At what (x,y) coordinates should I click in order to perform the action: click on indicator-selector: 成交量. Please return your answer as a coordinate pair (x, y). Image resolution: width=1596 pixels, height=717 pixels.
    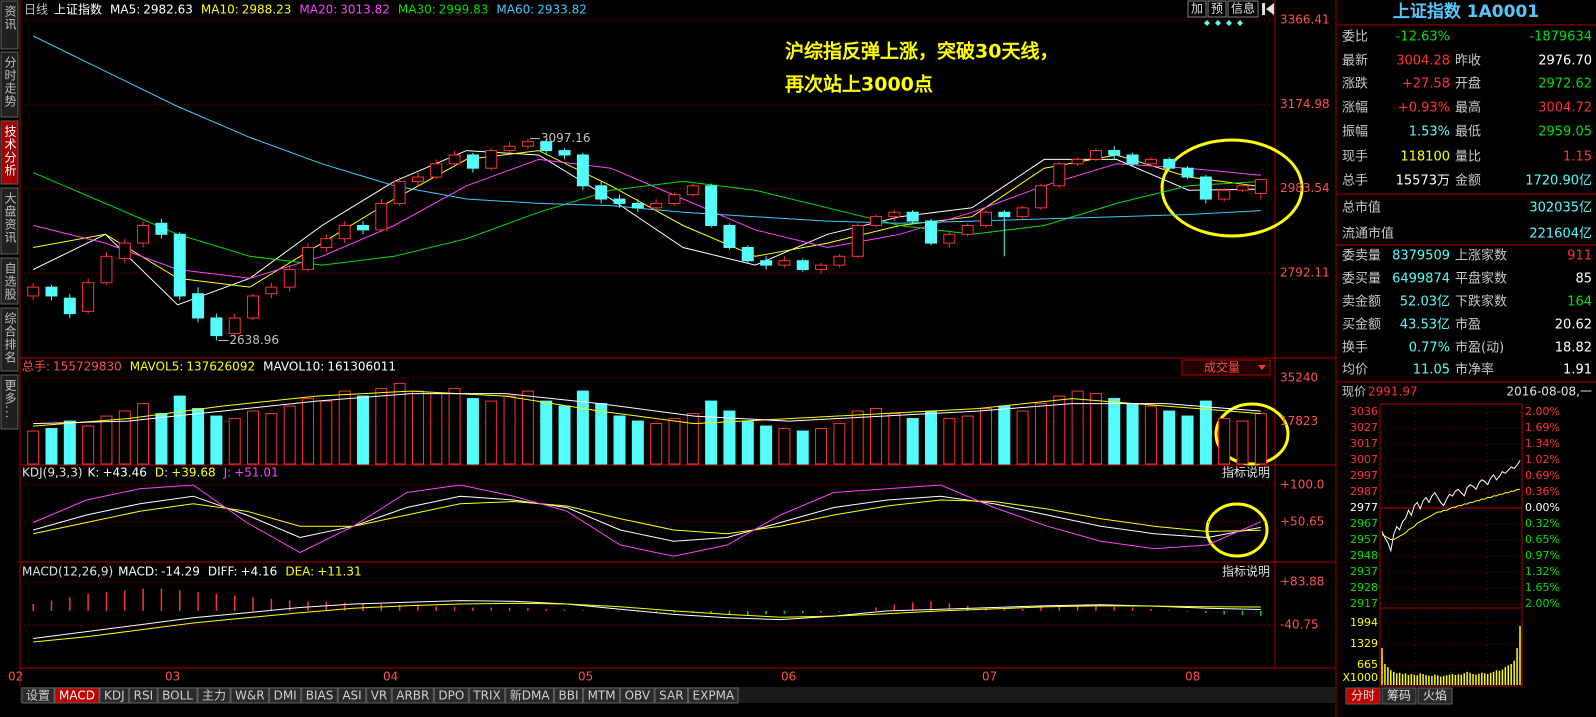
    Looking at the image, I should click on (1226, 367).